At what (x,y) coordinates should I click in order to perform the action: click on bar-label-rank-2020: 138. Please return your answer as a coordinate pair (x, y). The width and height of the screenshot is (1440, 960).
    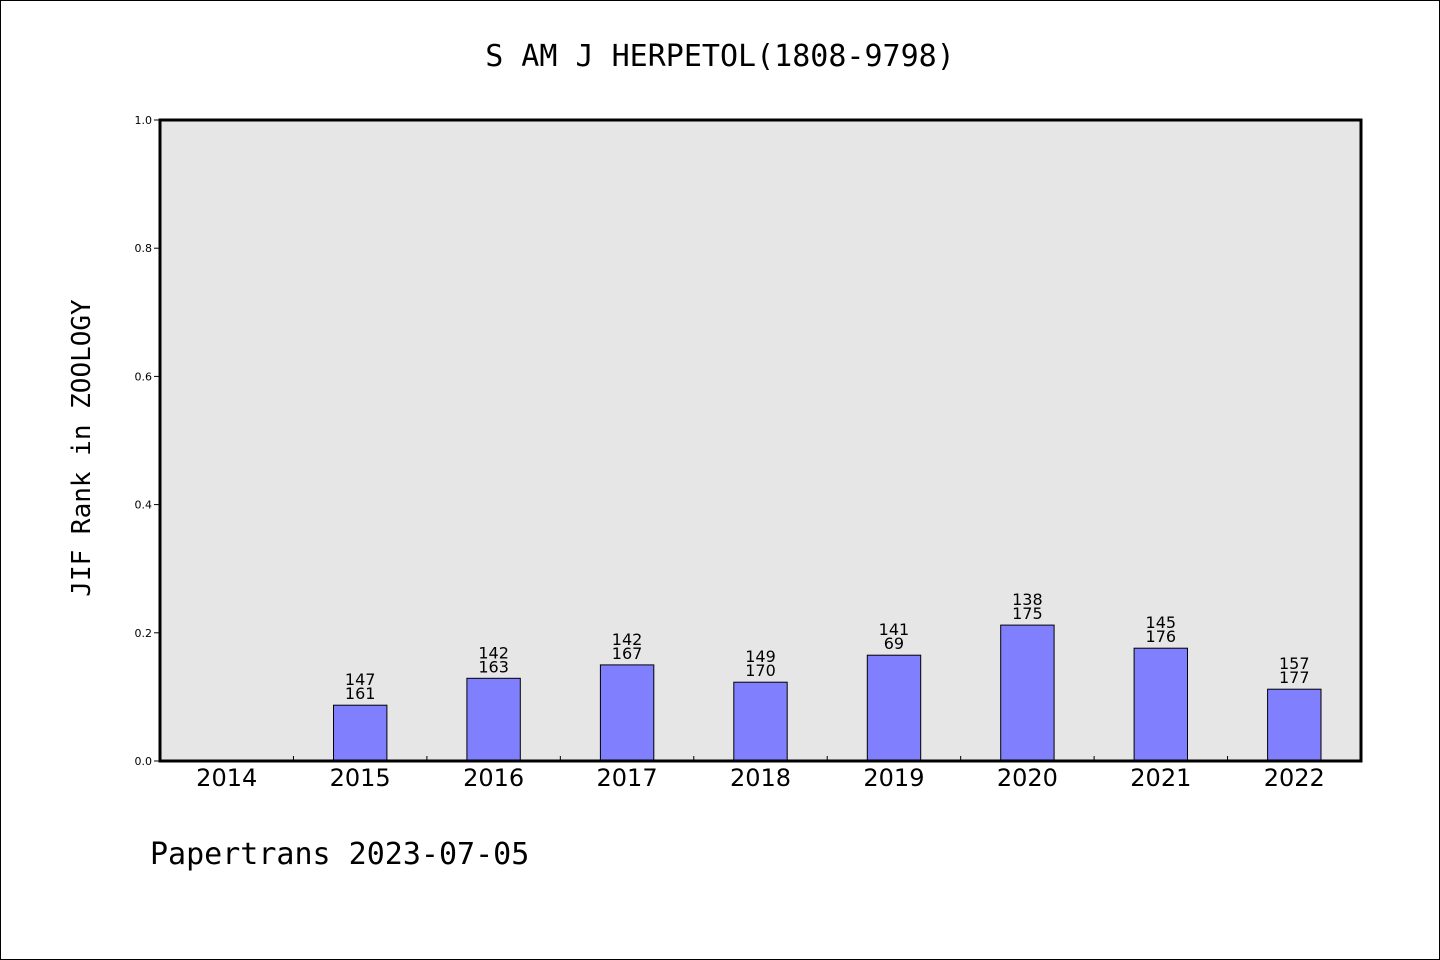
    Looking at the image, I should click on (1027, 599).